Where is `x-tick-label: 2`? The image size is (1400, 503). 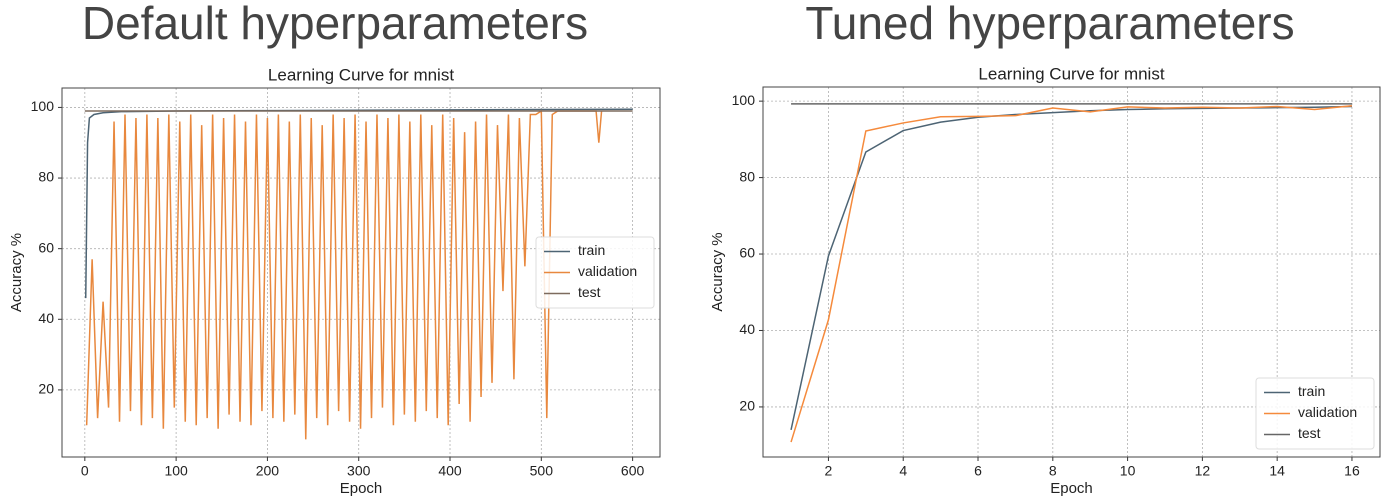 x-tick-label: 2 is located at coordinates (829, 471).